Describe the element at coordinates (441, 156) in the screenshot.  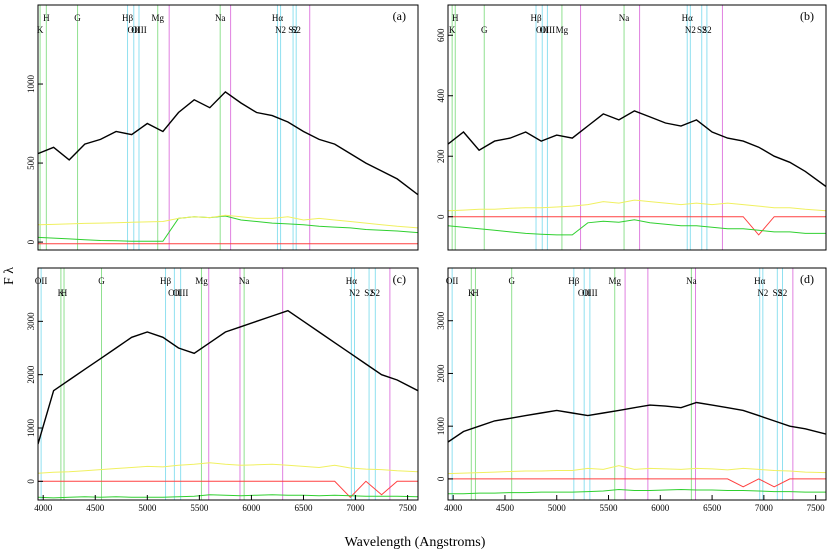
I see `y-tick-label: 200` at that location.